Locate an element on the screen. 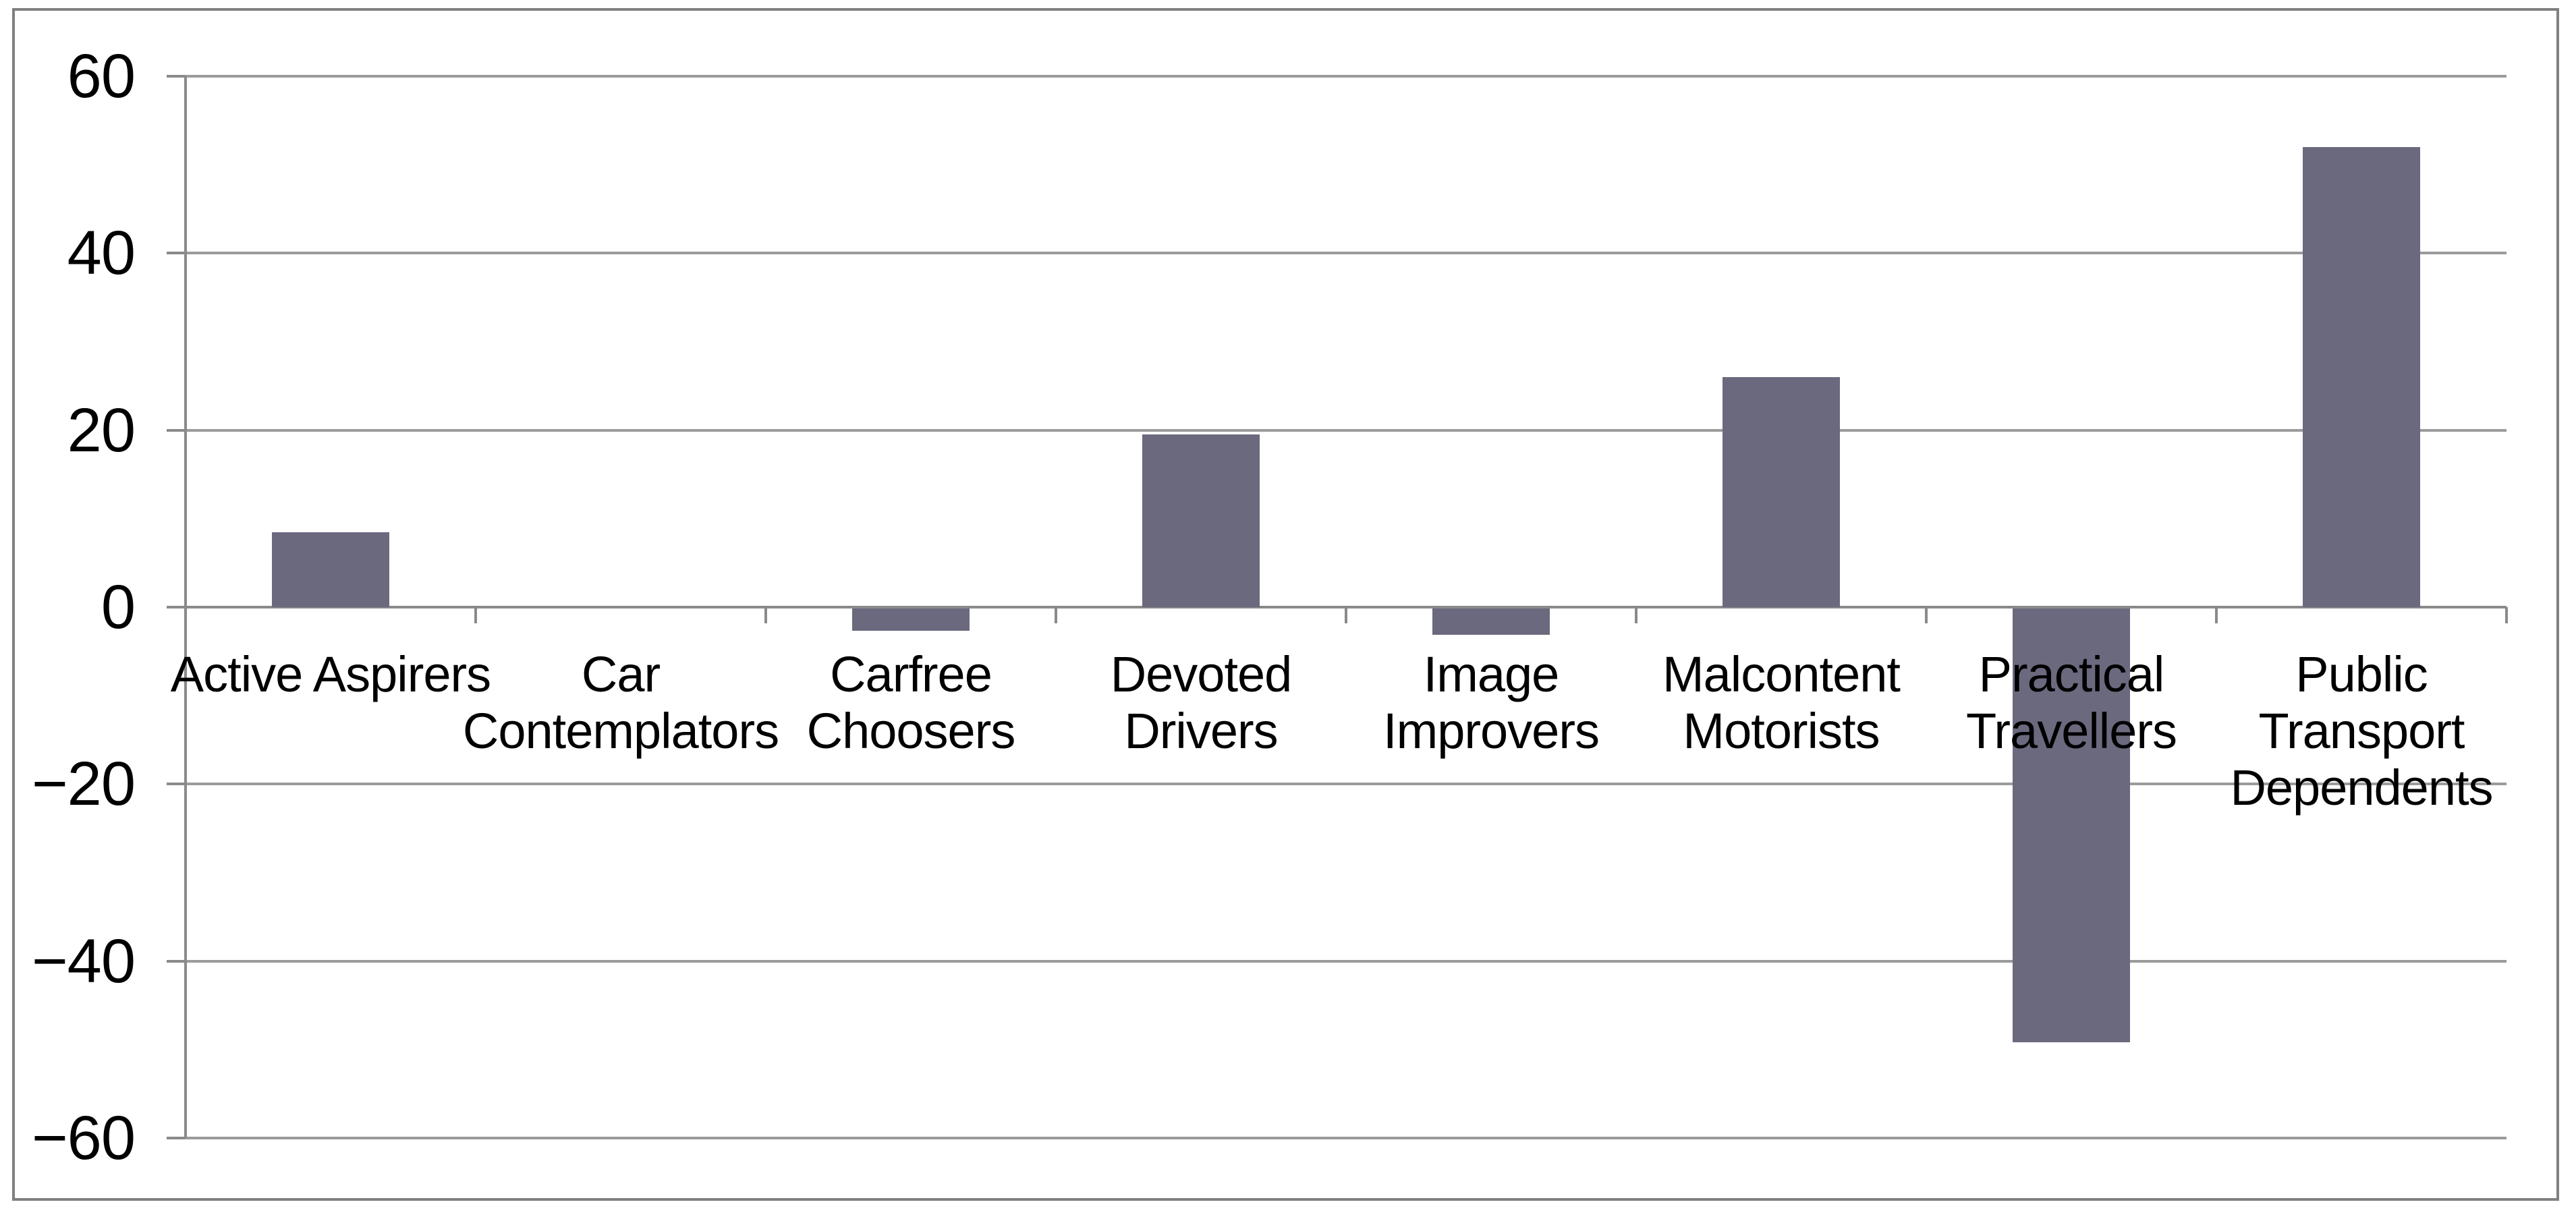 The image size is (2576, 1219). category-label: Malcontent Motorists is located at coordinates (1781, 702).